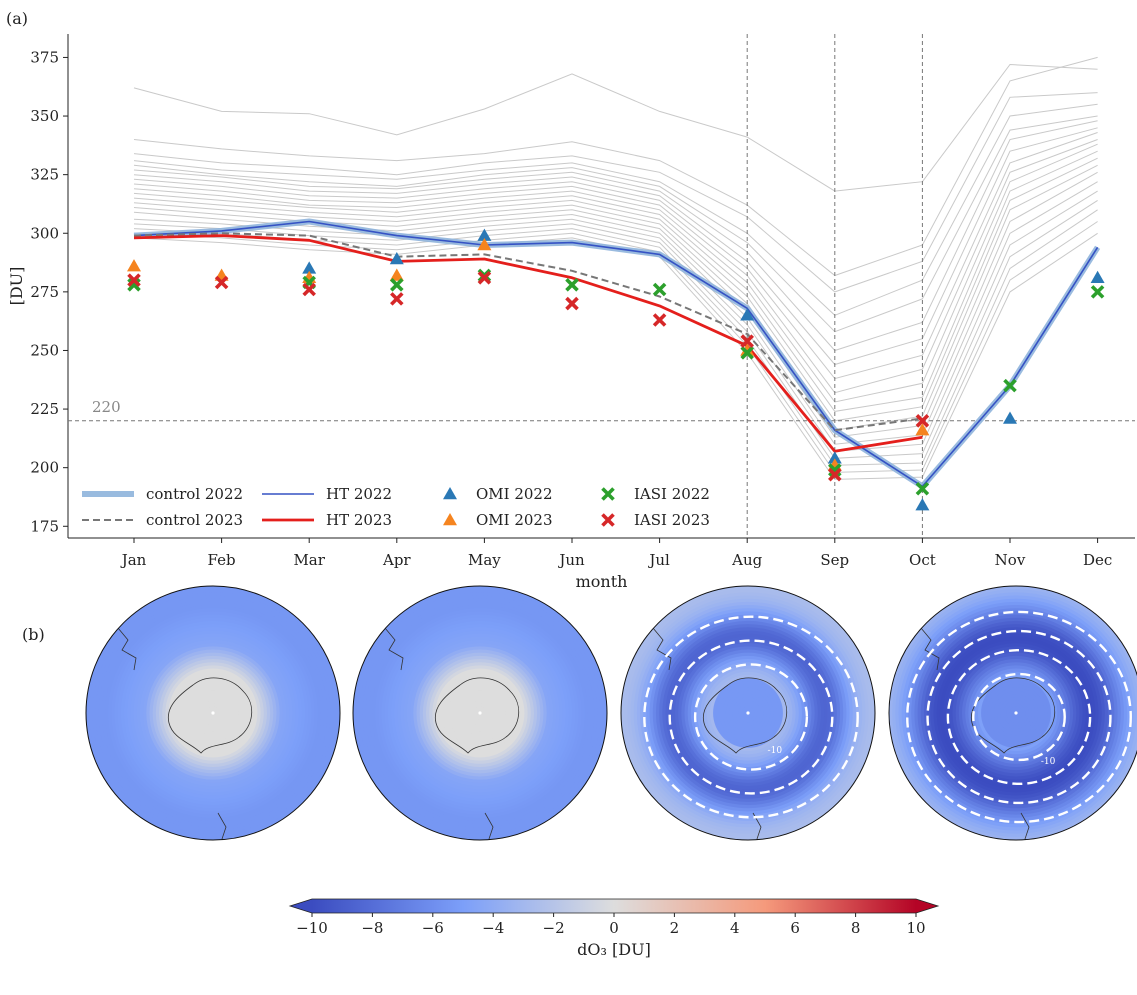  I want to click on y-tick-label: 275, so click(44, 292).